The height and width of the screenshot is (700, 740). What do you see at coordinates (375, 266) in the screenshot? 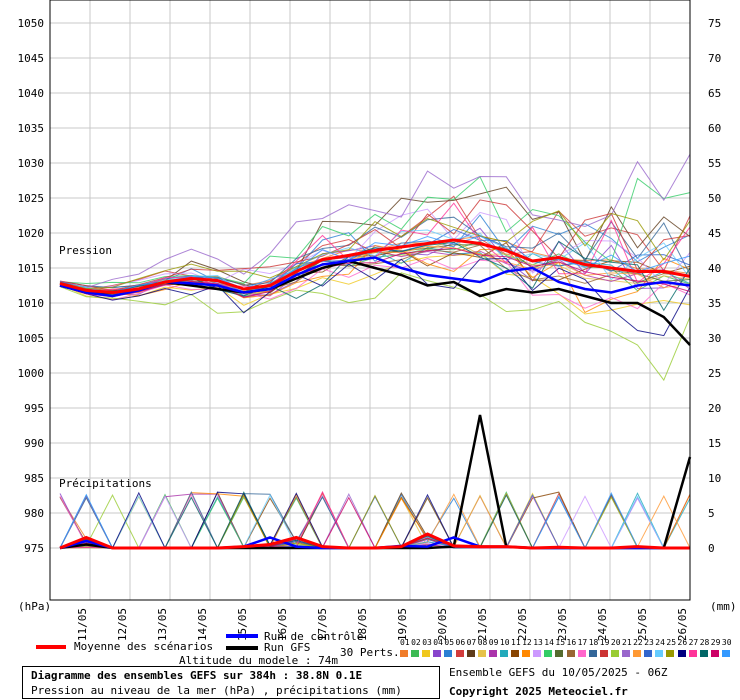
I see `moyenne-des-sc-nariospressure-line` at bounding box center [375, 266].